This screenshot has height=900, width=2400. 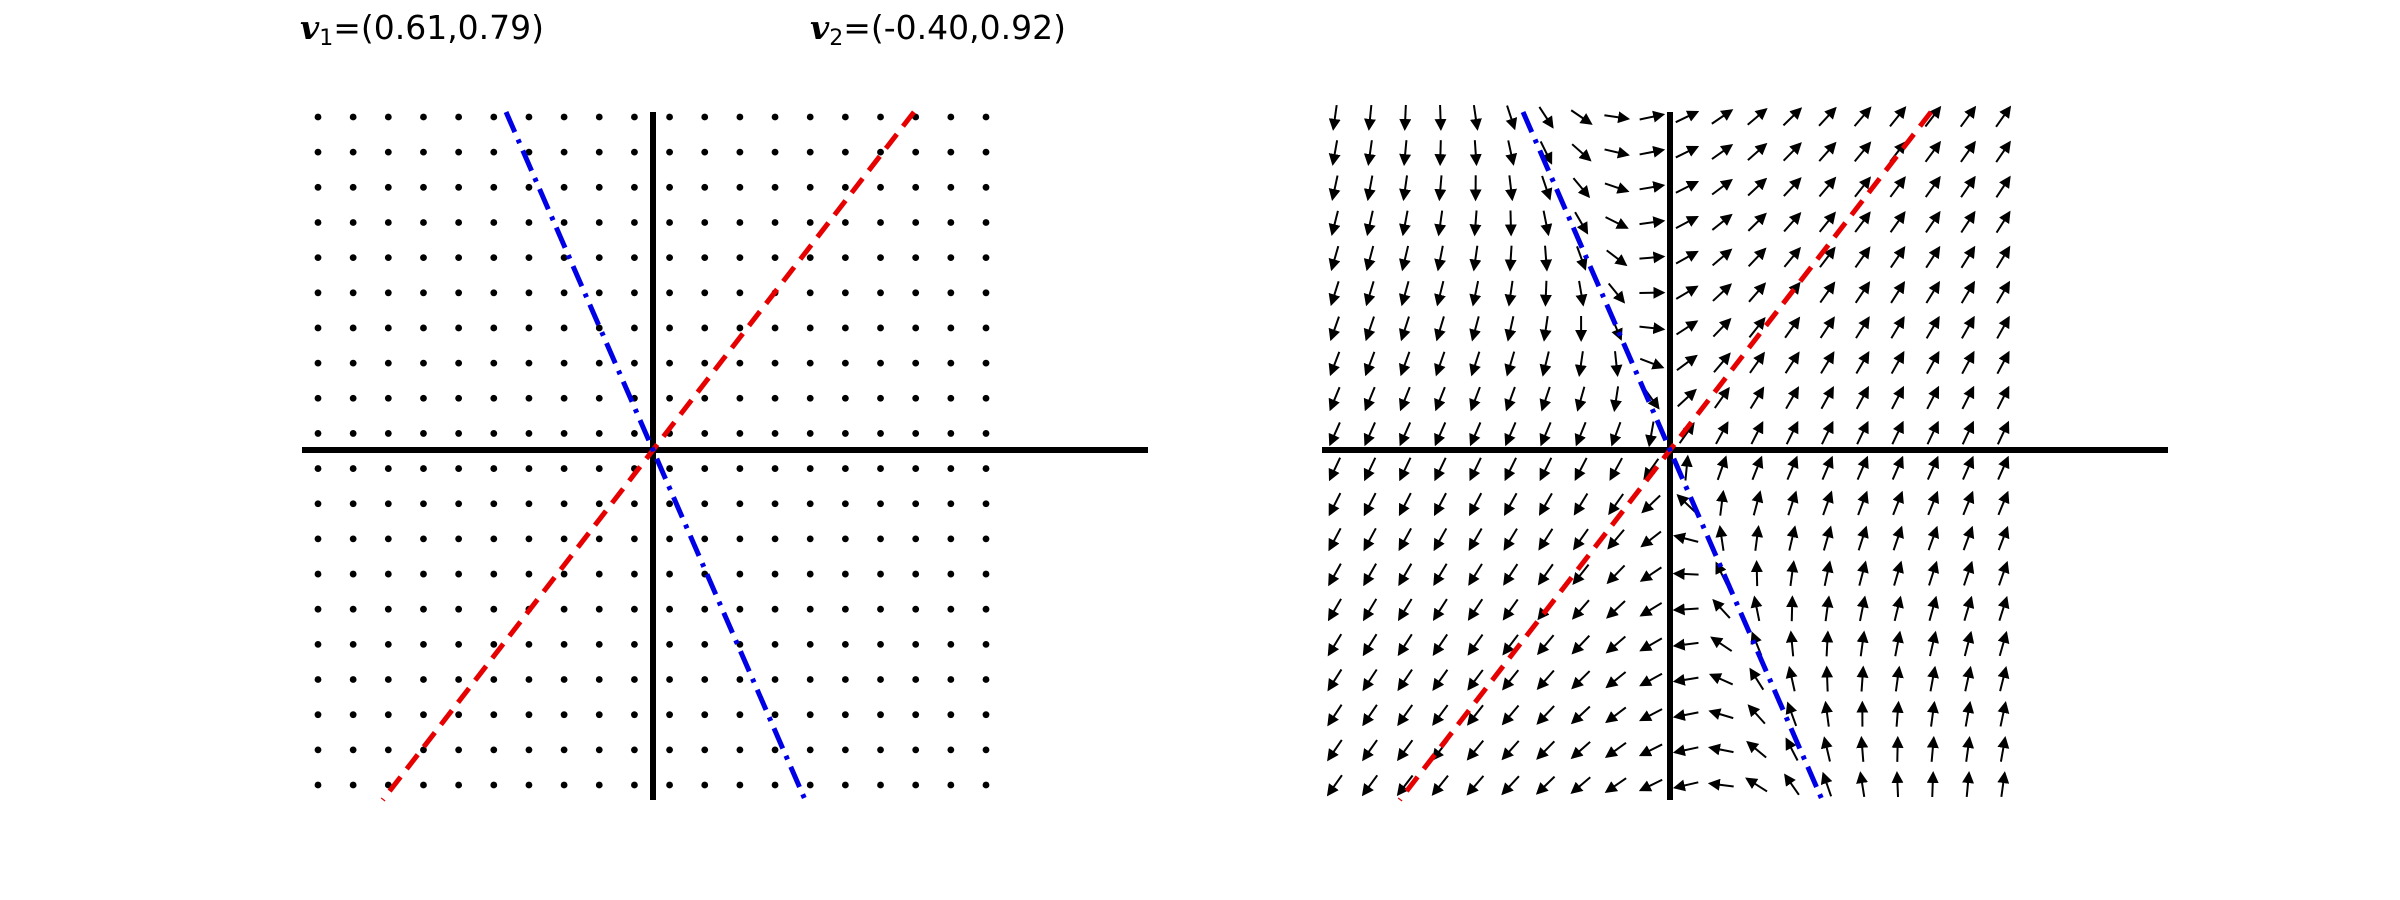 What do you see at coordinates (820, 27) in the screenshot?
I see `v2-symbol: v` at bounding box center [820, 27].